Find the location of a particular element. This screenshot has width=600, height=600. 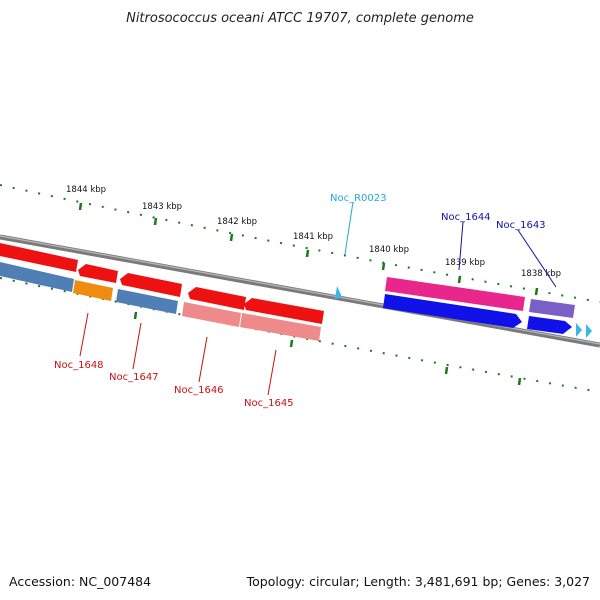

reverse-strand-features is located at coordinates (160, 301).